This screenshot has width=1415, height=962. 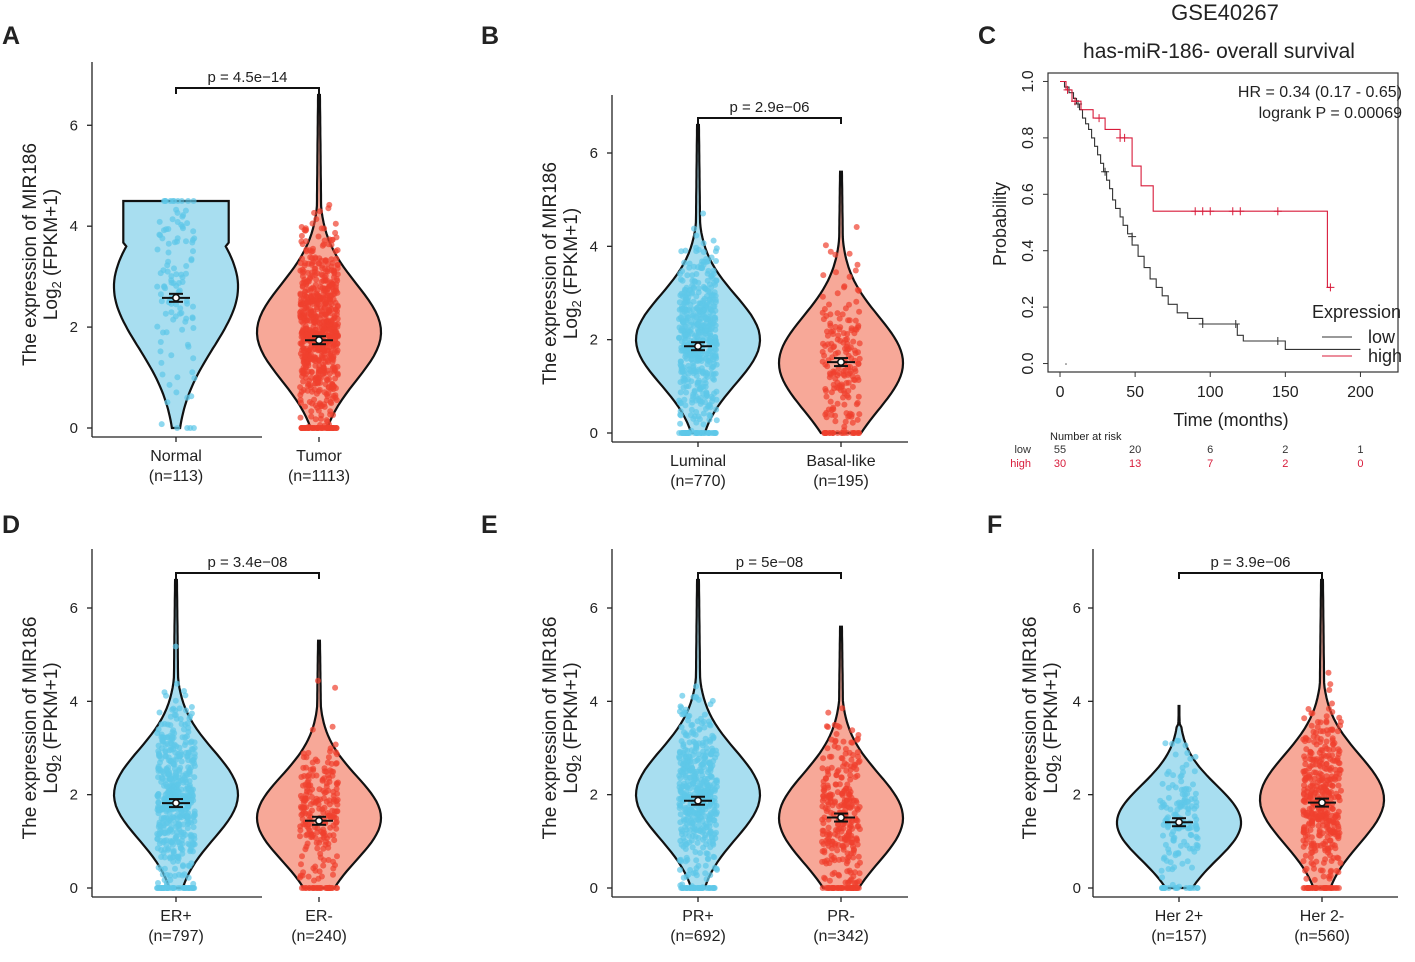 I want to click on x-tick-label: Luminal, so click(x=698, y=461).